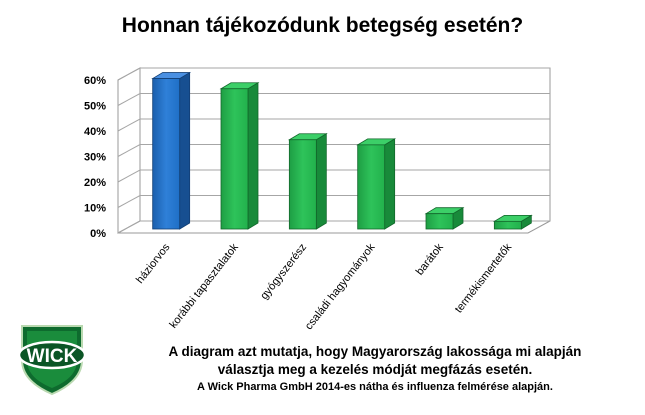 The height and width of the screenshot is (415, 645). I want to click on y-tick-label: 30%, so click(95, 158).